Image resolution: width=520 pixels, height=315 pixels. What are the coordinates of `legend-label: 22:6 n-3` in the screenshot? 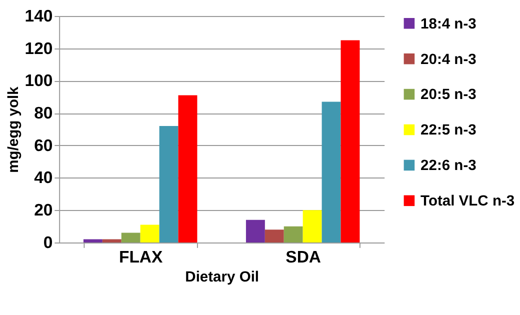 It's located at (448, 166).